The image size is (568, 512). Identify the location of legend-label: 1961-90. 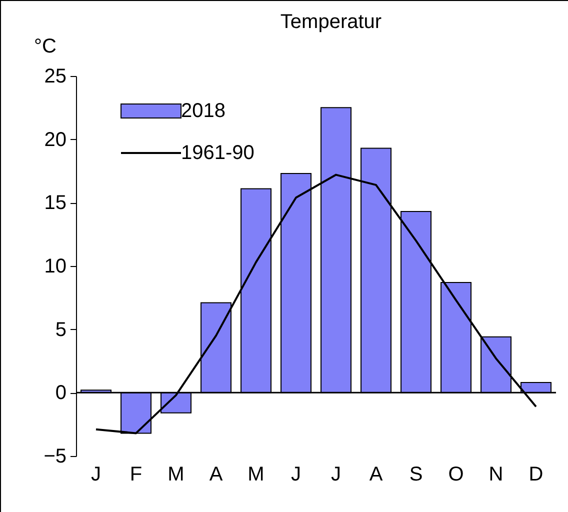
(217, 153).